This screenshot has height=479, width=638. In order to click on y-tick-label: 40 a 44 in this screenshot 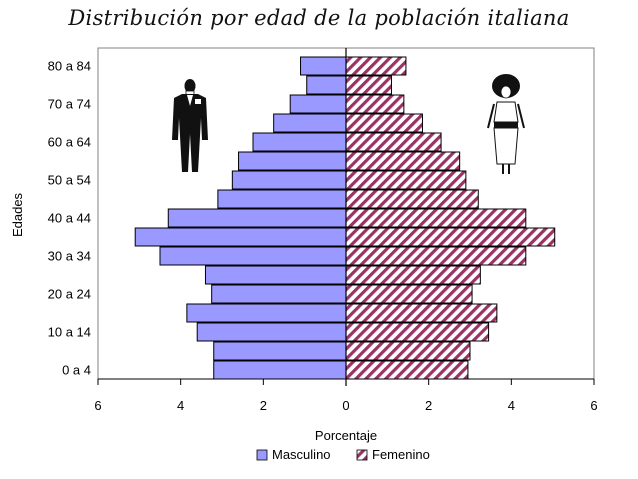, I will do `click(69, 218)`.